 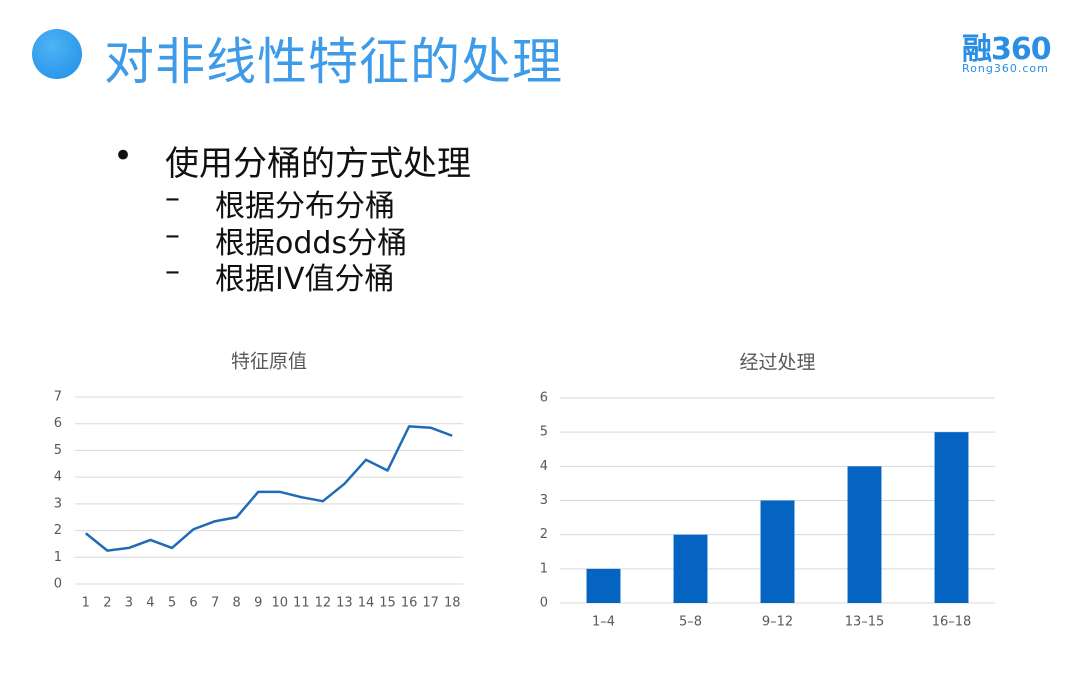 I want to click on data-line, so click(x=268, y=488).